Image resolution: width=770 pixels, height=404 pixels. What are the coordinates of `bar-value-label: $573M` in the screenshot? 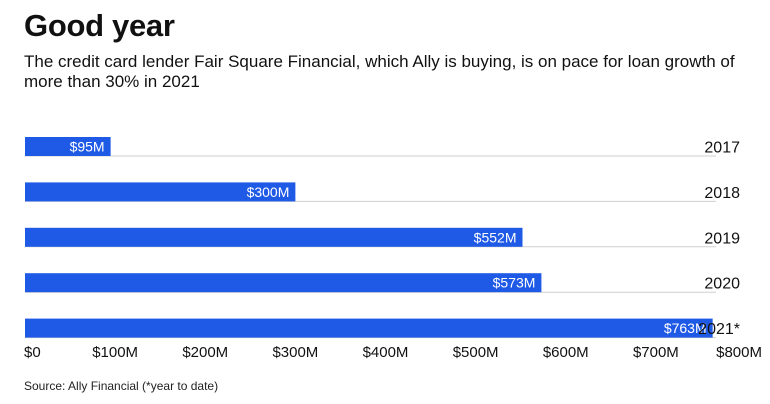 It's located at (514, 283).